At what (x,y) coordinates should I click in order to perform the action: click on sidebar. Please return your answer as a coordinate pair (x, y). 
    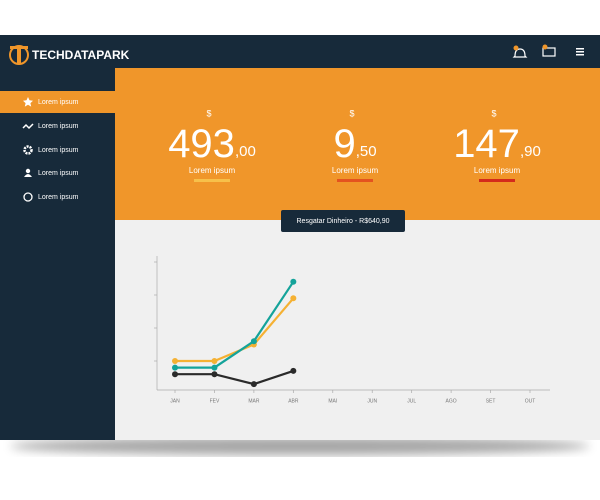
    Looking at the image, I should click on (57, 254).